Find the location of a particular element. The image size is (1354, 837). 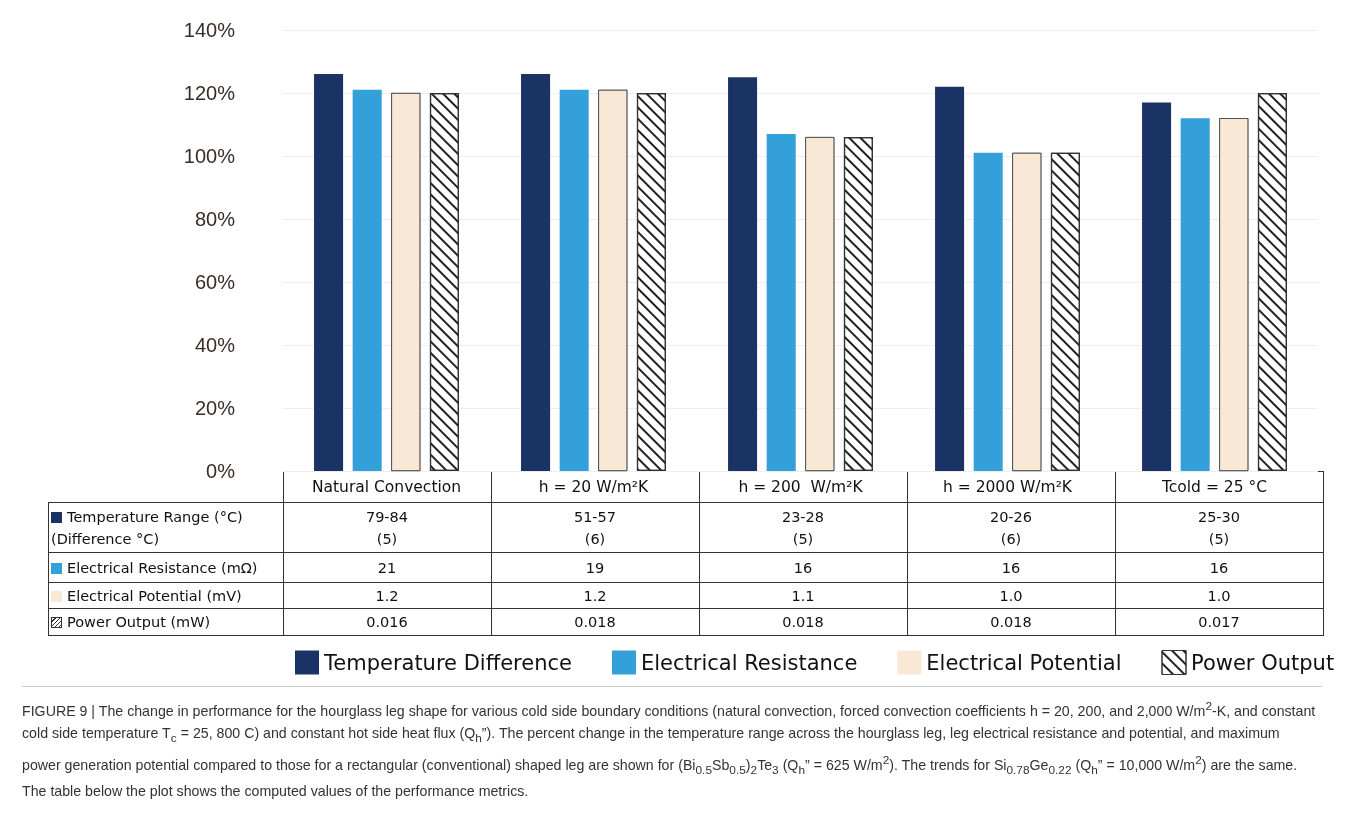

y-tick-label: 120% is located at coordinates (209, 93).